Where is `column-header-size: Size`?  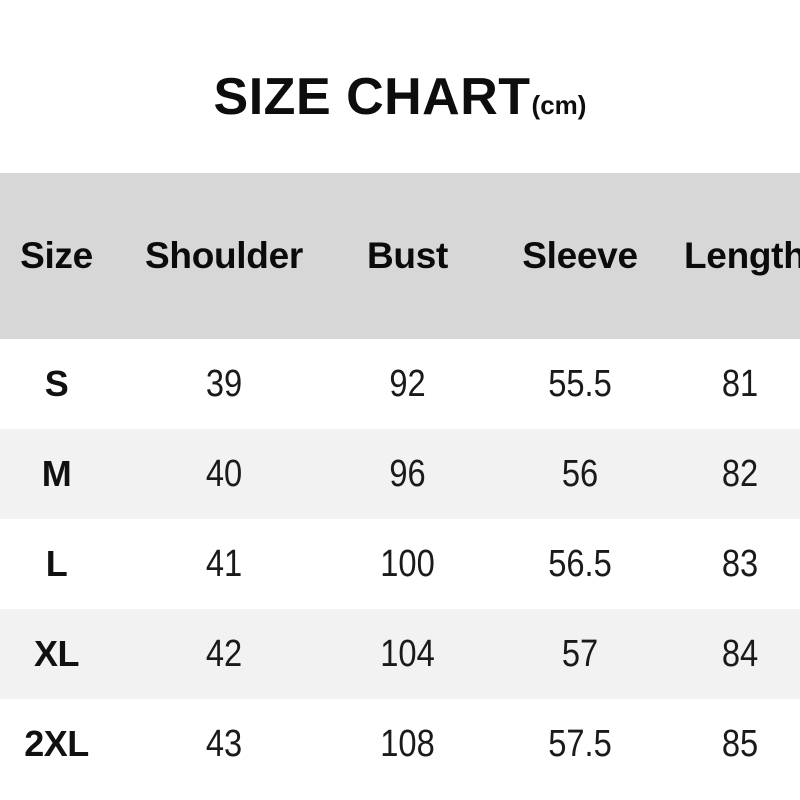 column-header-size: Size is located at coordinates (56, 255).